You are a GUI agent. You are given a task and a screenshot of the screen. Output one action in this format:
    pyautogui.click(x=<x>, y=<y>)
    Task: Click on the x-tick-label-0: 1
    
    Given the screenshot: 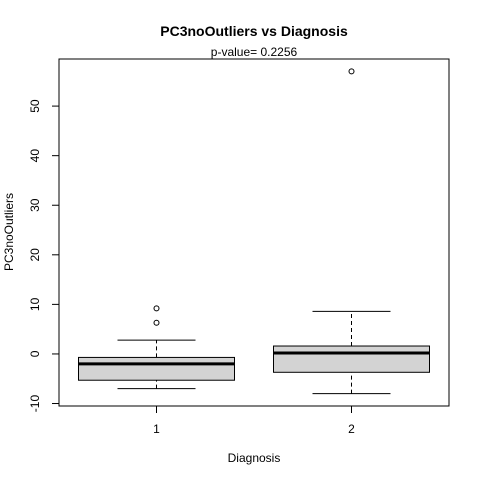 What is the action you would take?
    pyautogui.click(x=156, y=429)
    